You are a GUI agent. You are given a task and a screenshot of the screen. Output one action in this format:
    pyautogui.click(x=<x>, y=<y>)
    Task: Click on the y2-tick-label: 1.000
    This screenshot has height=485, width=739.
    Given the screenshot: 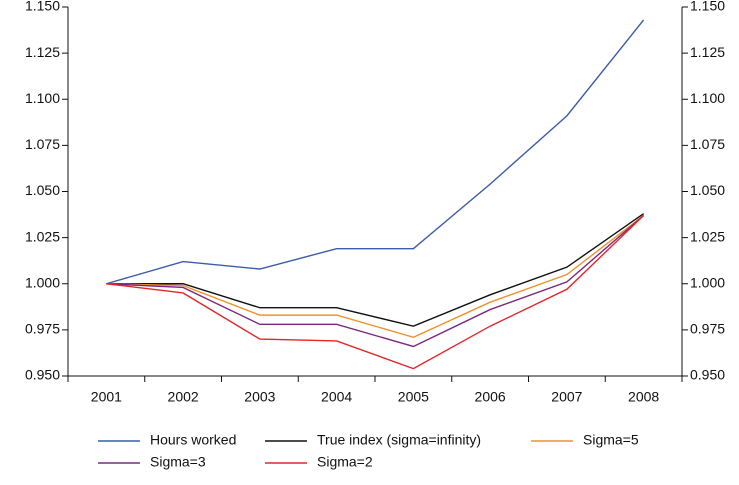 What is the action you would take?
    pyautogui.click(x=707, y=282)
    